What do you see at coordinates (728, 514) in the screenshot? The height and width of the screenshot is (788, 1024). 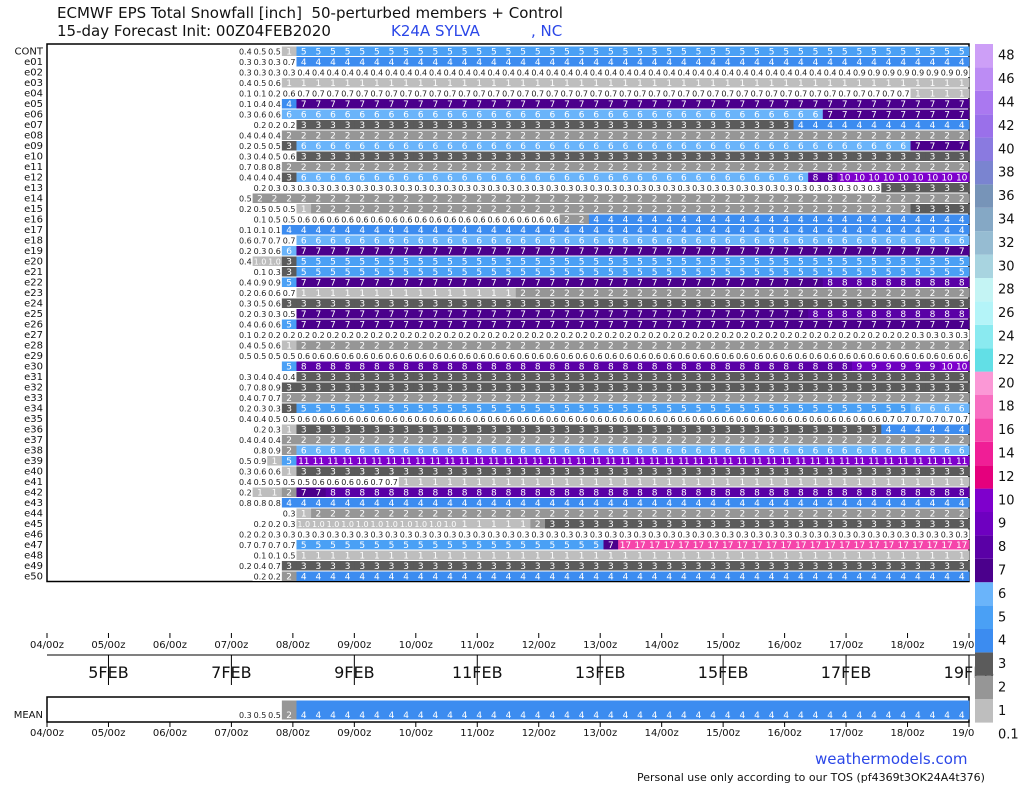 I see `member-row-e44-value: 2` at bounding box center [728, 514].